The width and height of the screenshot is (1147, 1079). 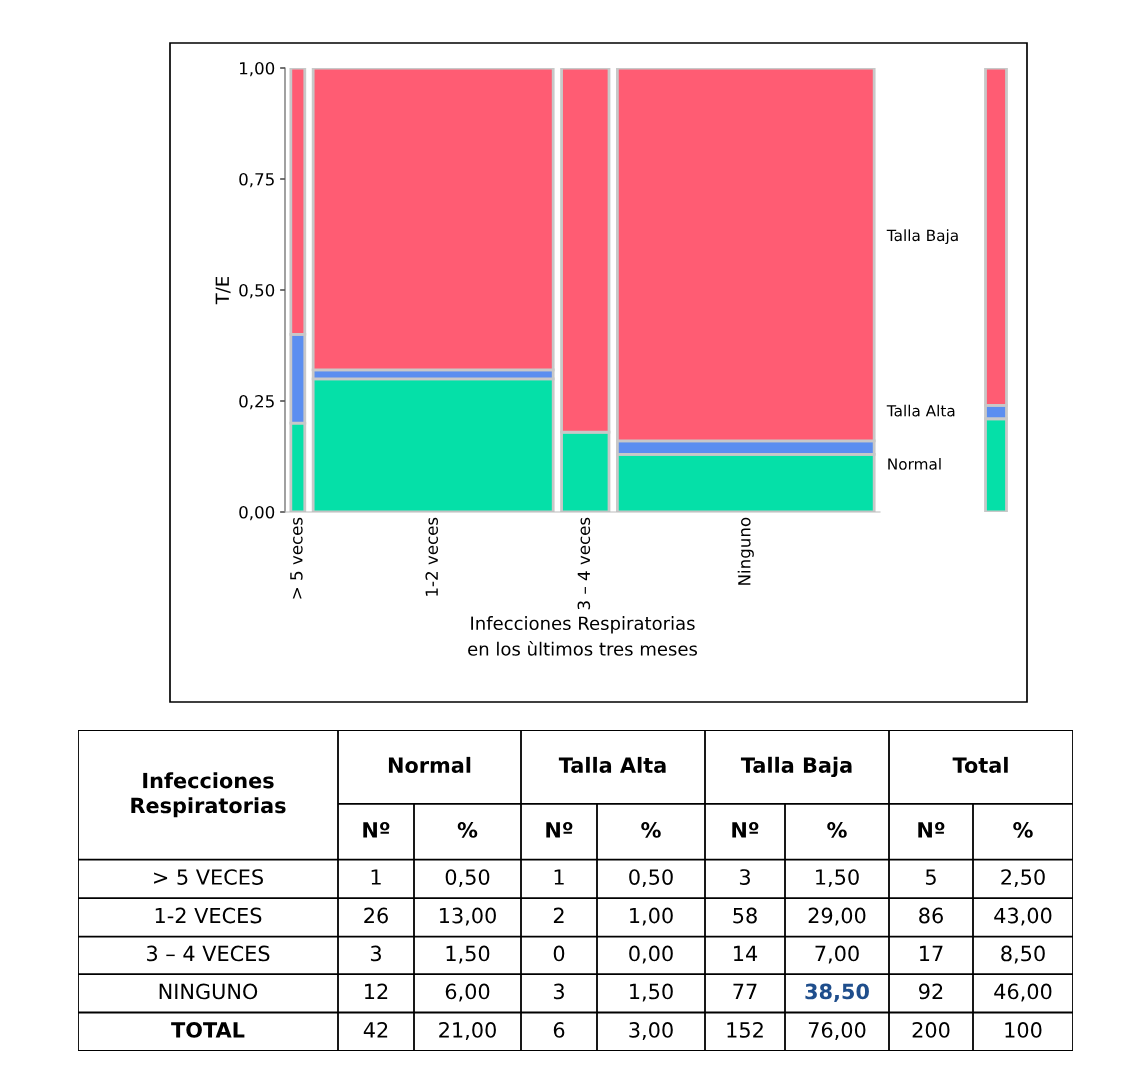 What do you see at coordinates (467, 1031) in the screenshot?
I see `data-label: 21,00` at bounding box center [467, 1031].